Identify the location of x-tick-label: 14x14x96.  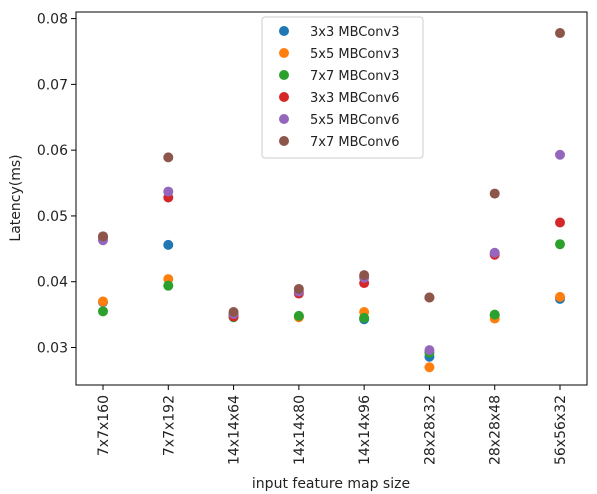
(365, 430).